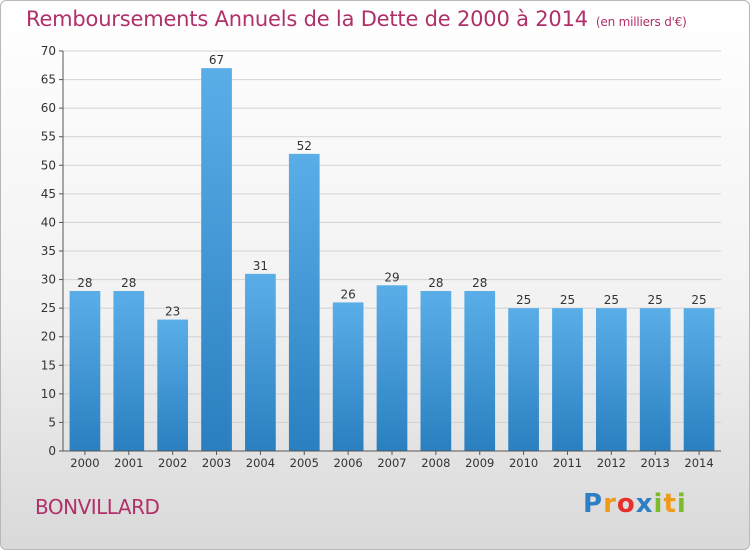  Describe the element at coordinates (348, 376) in the screenshot. I see `bar-2006` at that location.